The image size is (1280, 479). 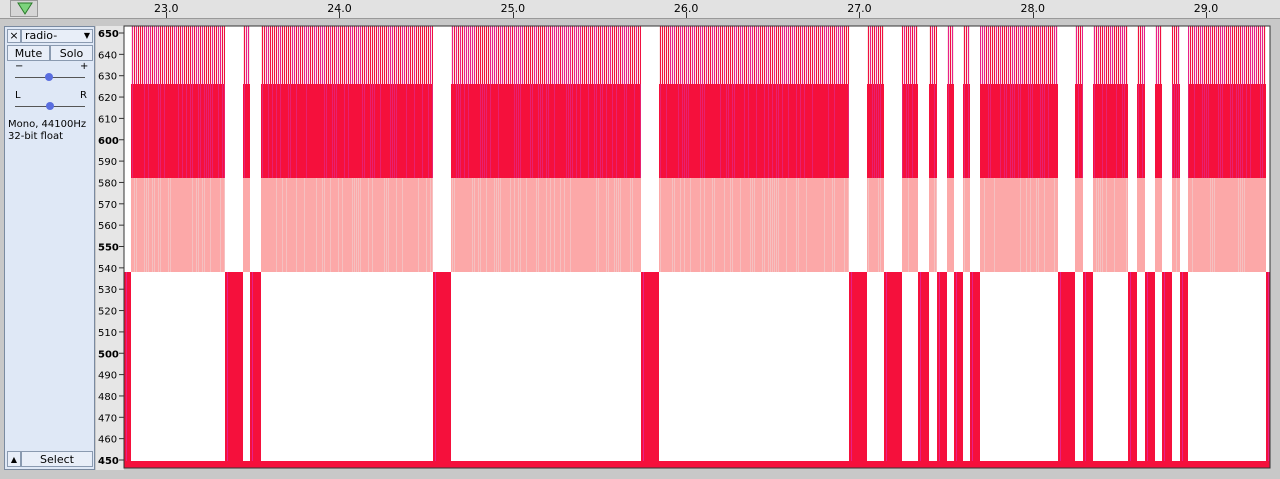 I want to click on ruler-tick, so click(x=340, y=15).